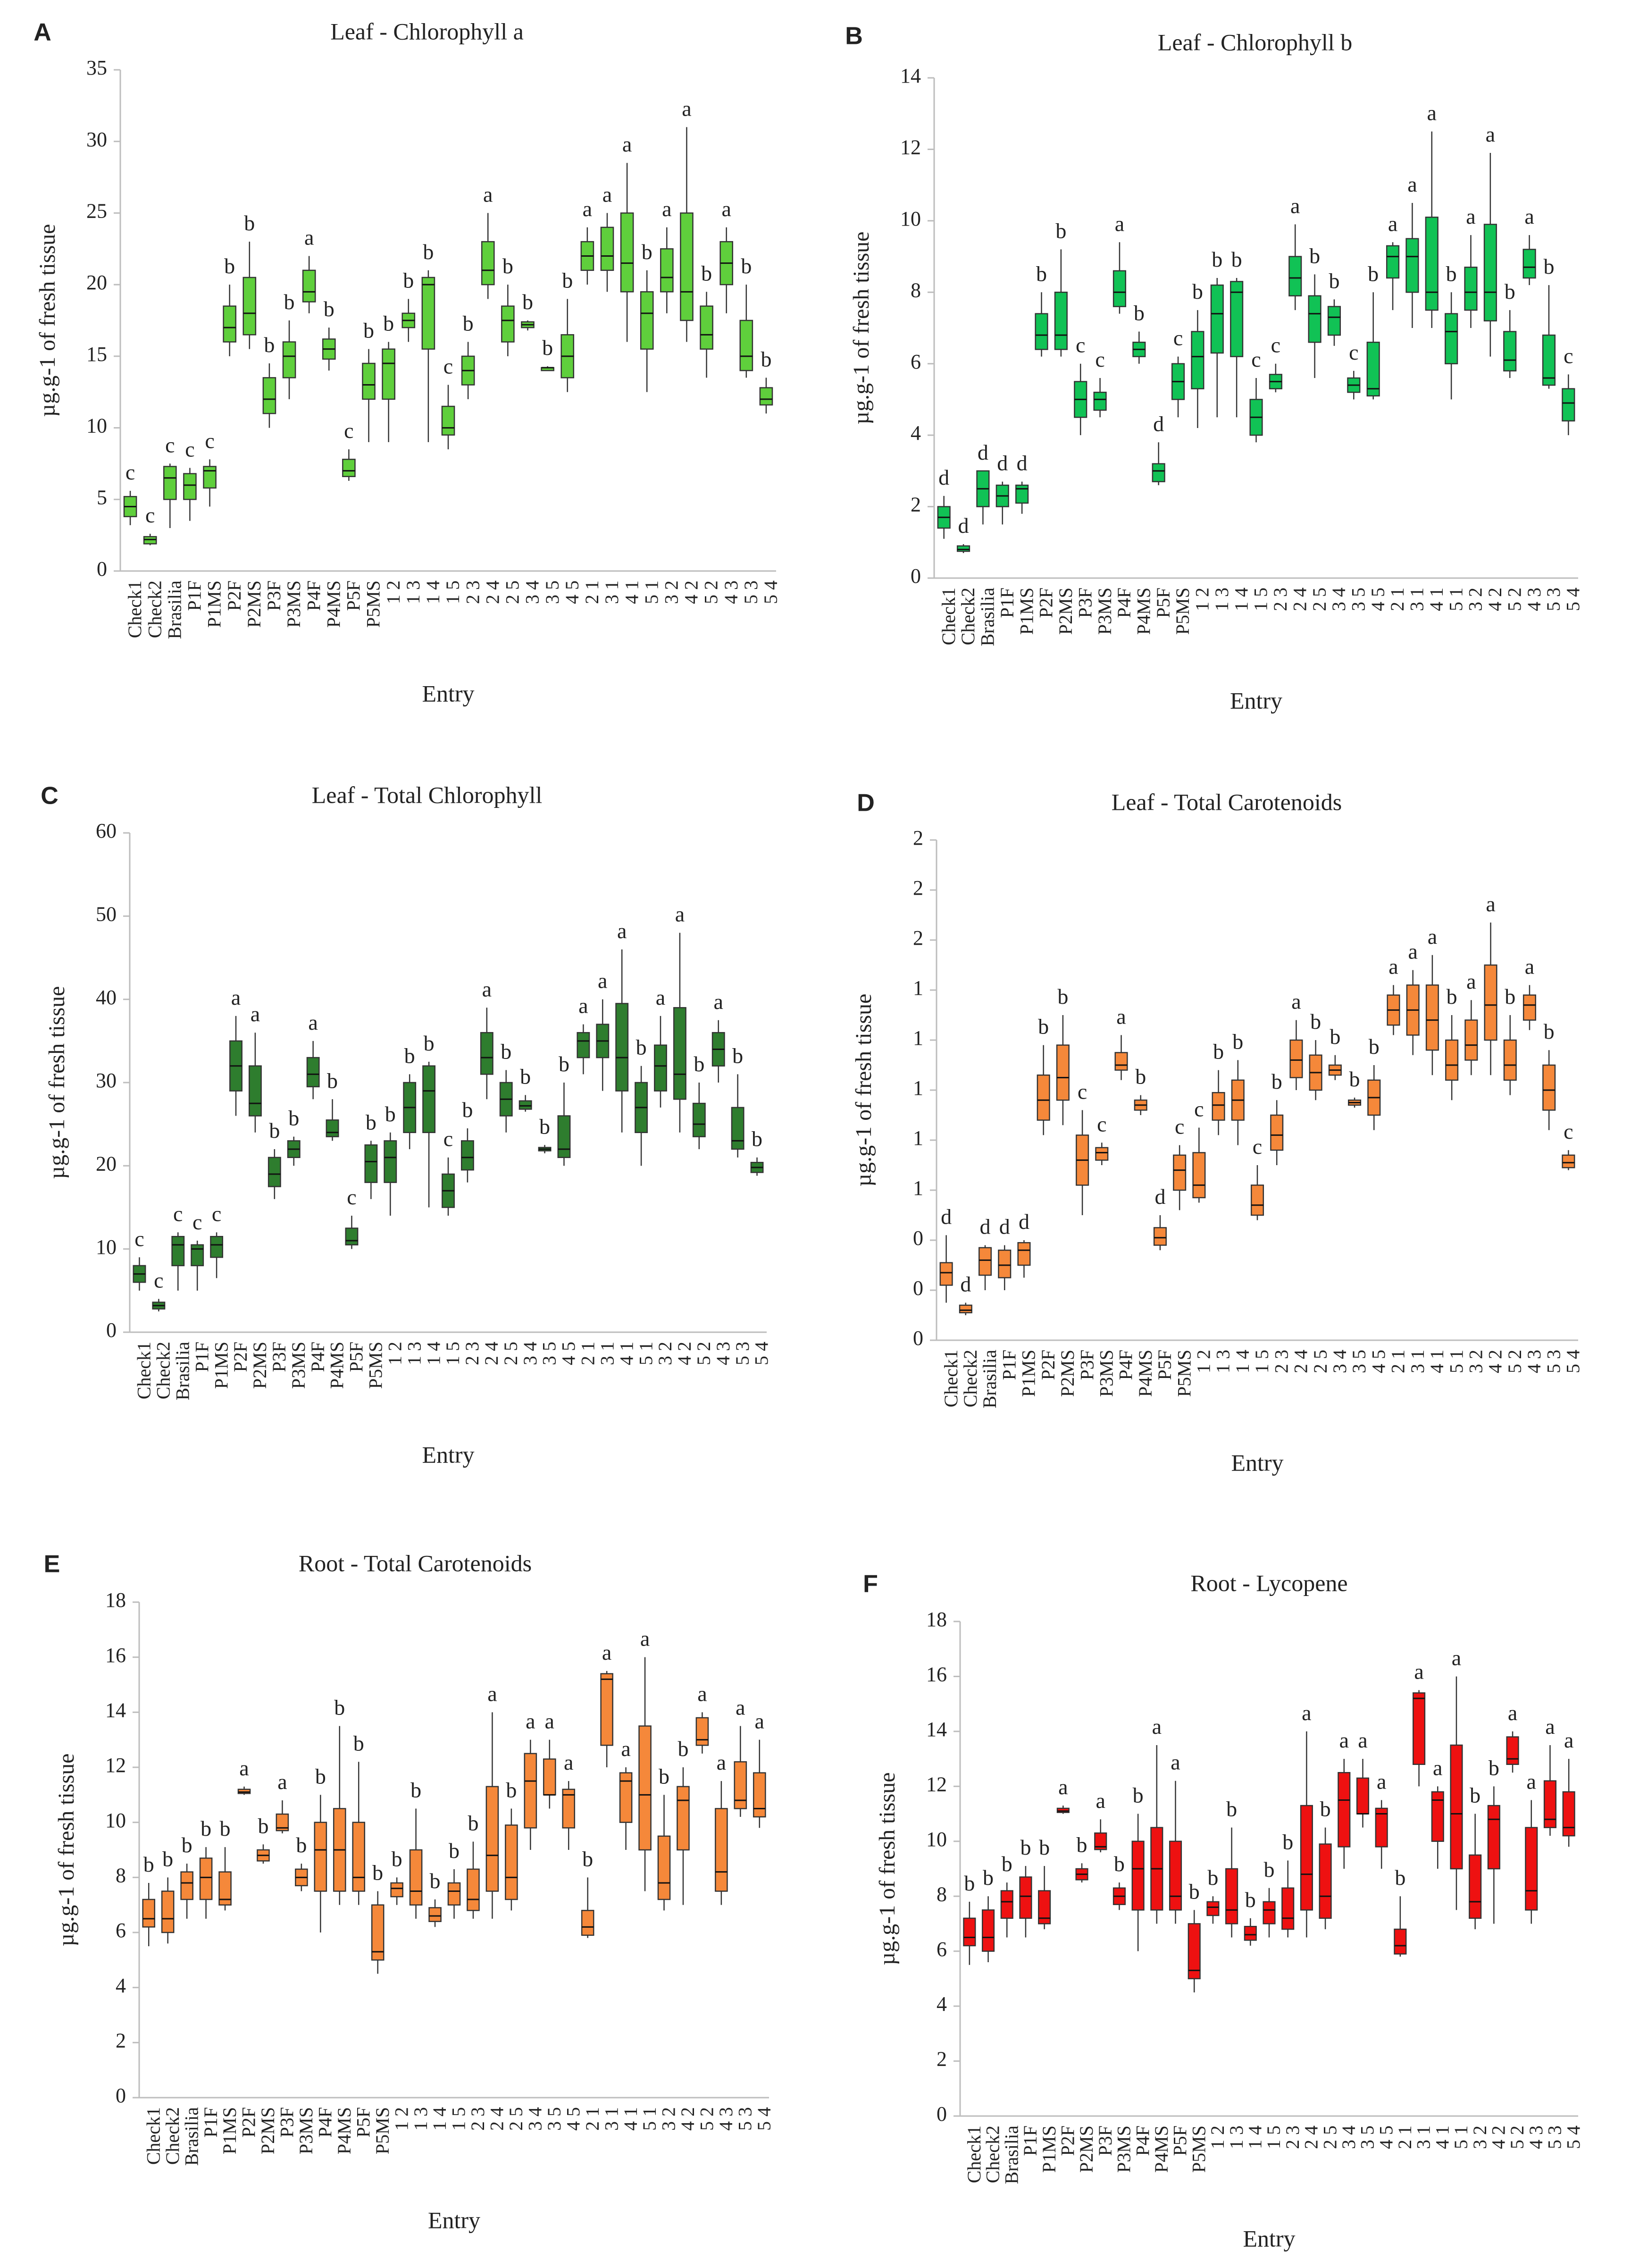  Describe the element at coordinates (1280, 599) in the screenshot. I see `x-tick-label: 2 3` at that location.